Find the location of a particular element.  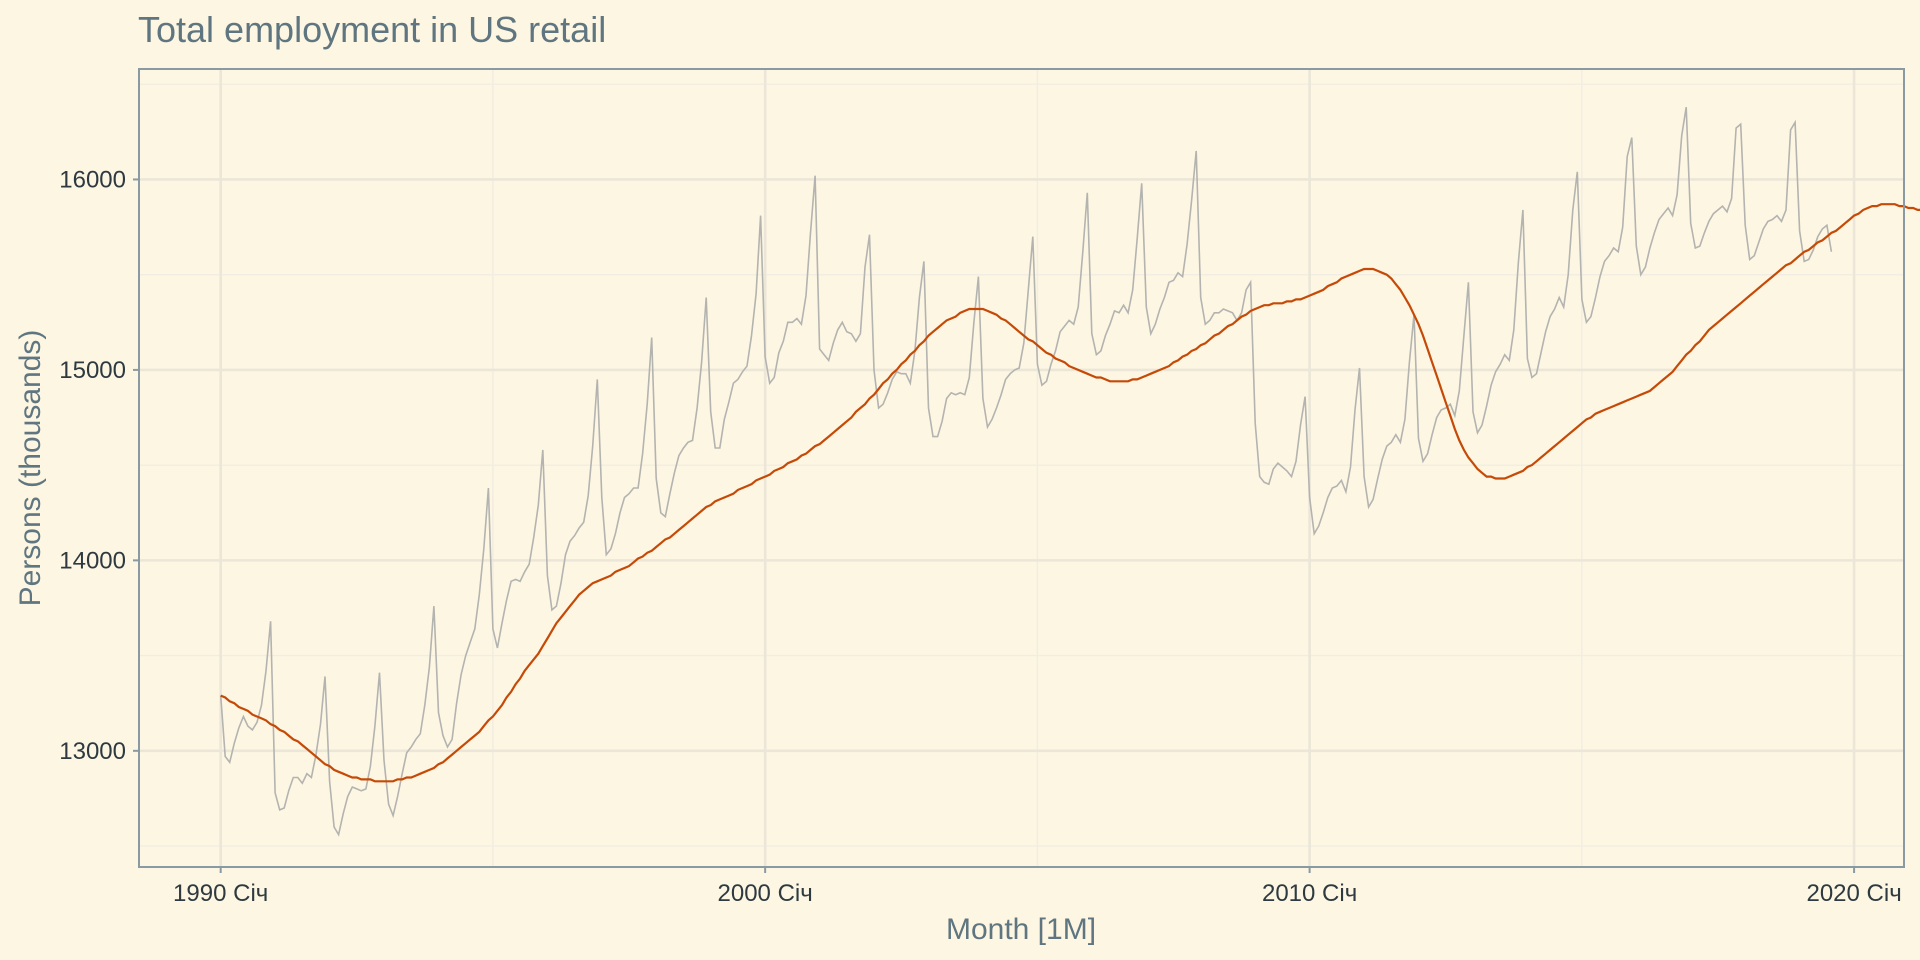

x-tick-label: 2000 Січ is located at coordinates (765, 893).